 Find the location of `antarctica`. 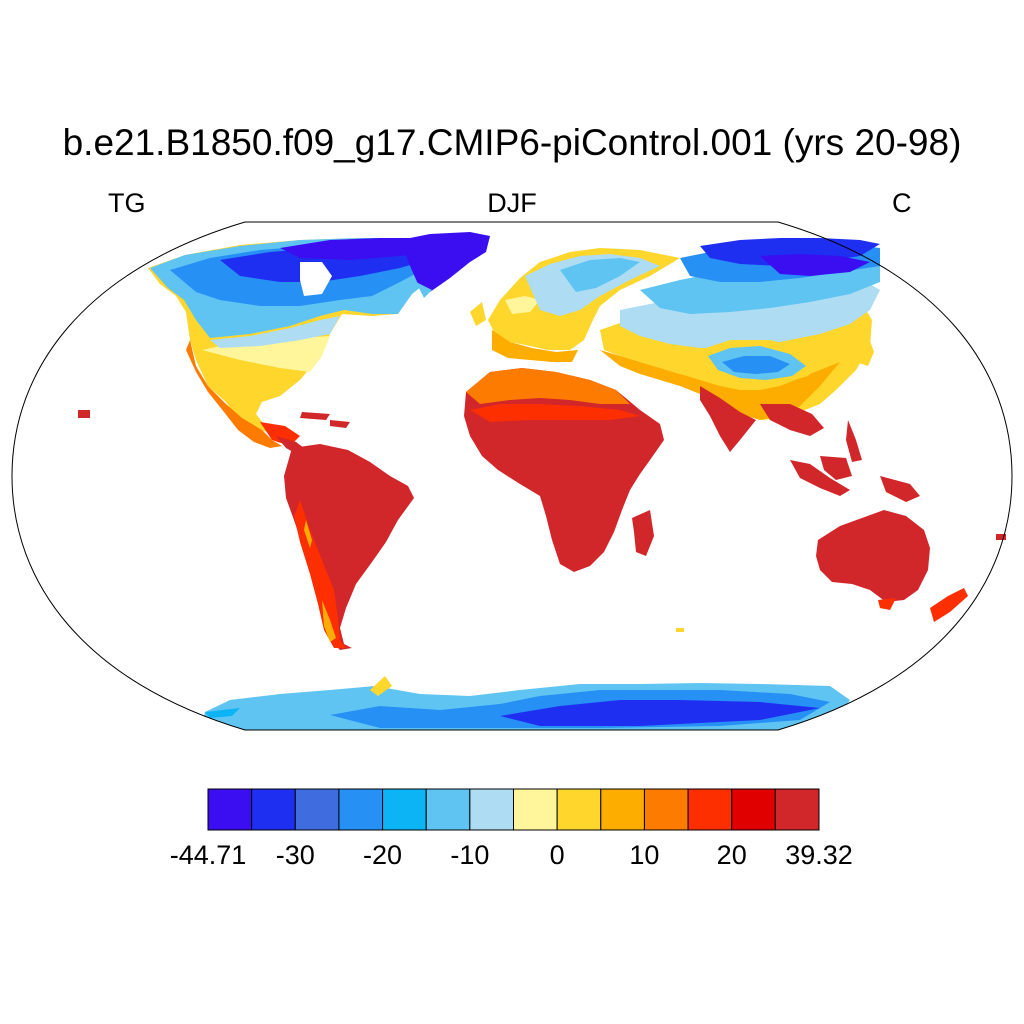

antarctica is located at coordinates (525, 703).